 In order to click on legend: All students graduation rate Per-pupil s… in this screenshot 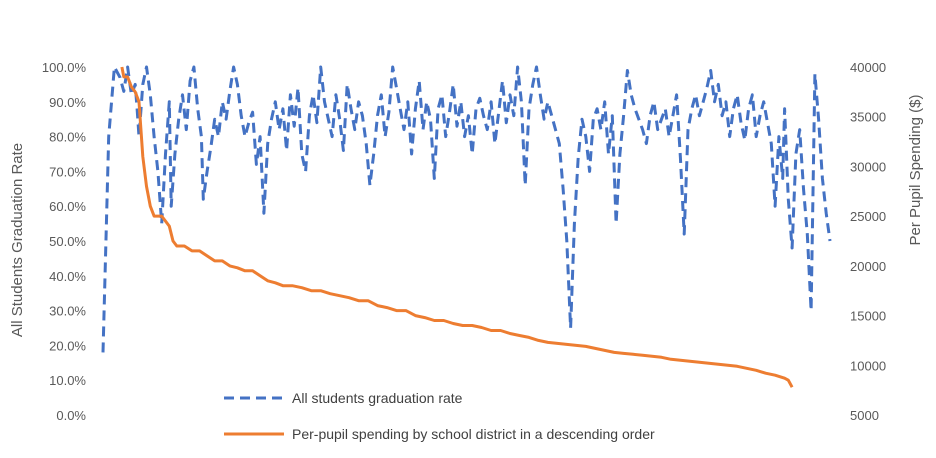, I will do `click(439, 416)`.